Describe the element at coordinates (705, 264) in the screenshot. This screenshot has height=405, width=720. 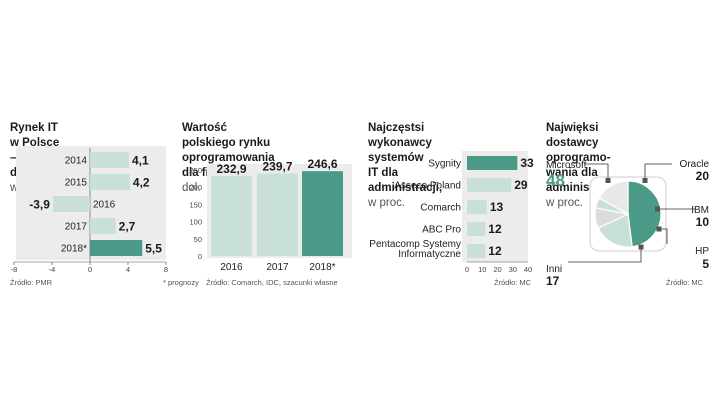
I see `pie-label-value: 5` at that location.